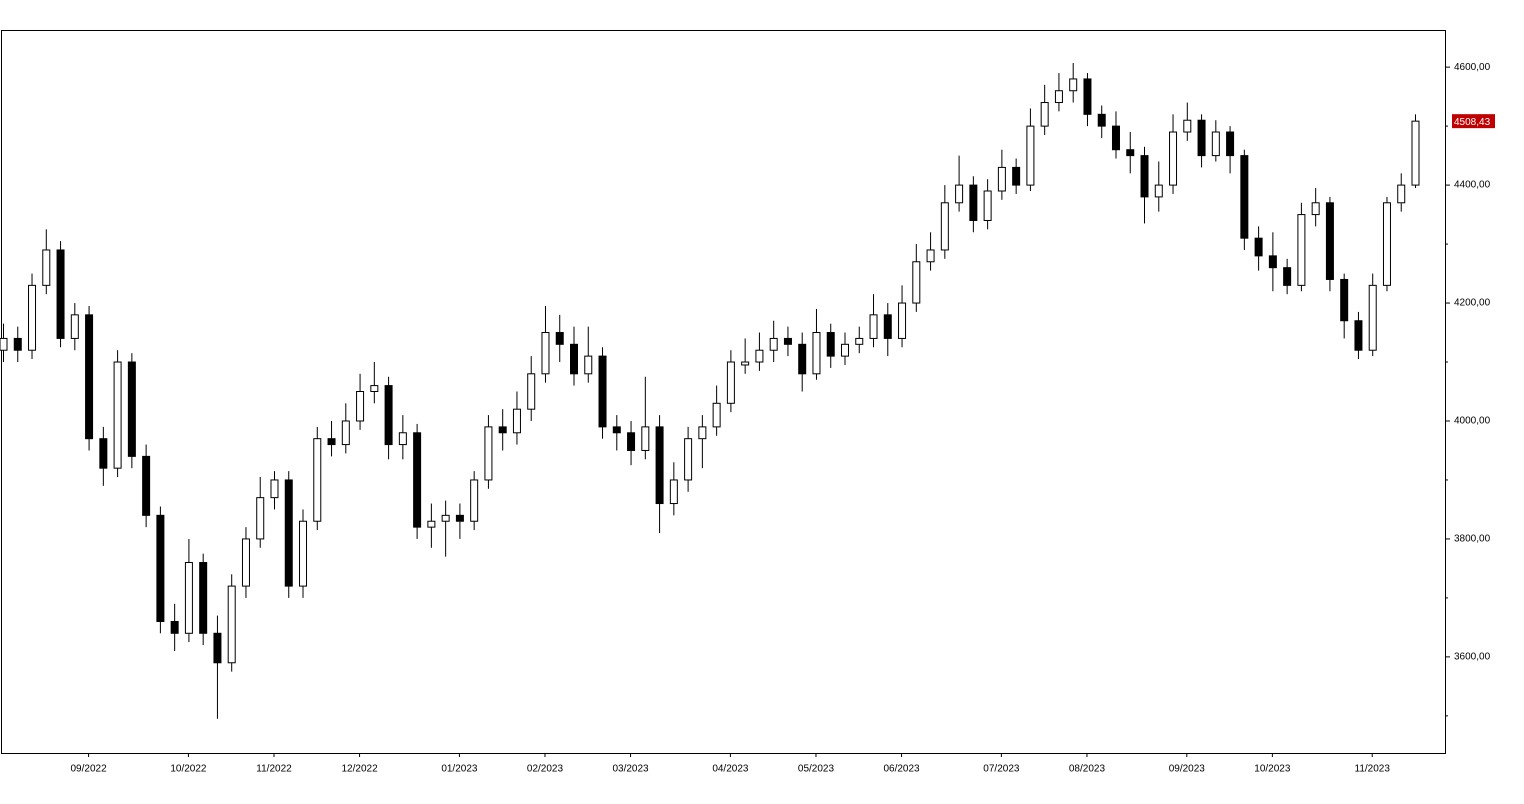 The height and width of the screenshot is (804, 1524). I want to click on y-tick-label: 4200,00, so click(1472, 303).